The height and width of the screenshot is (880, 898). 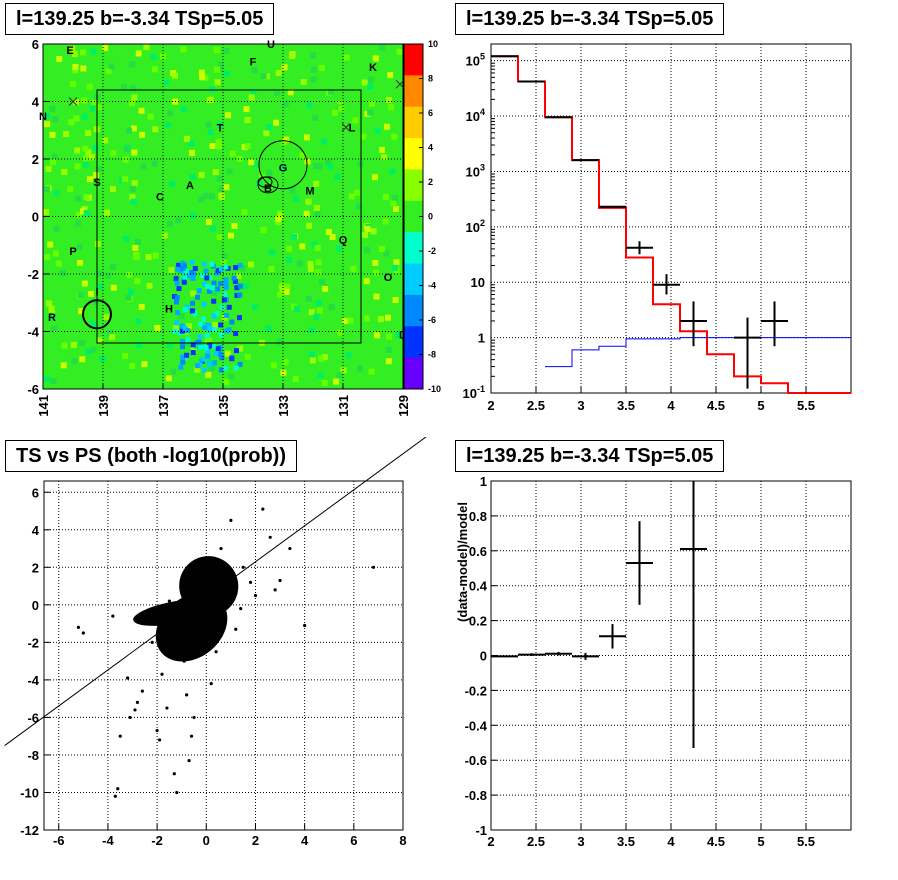 I want to click on x-tick-label: 4, so click(x=671, y=405).